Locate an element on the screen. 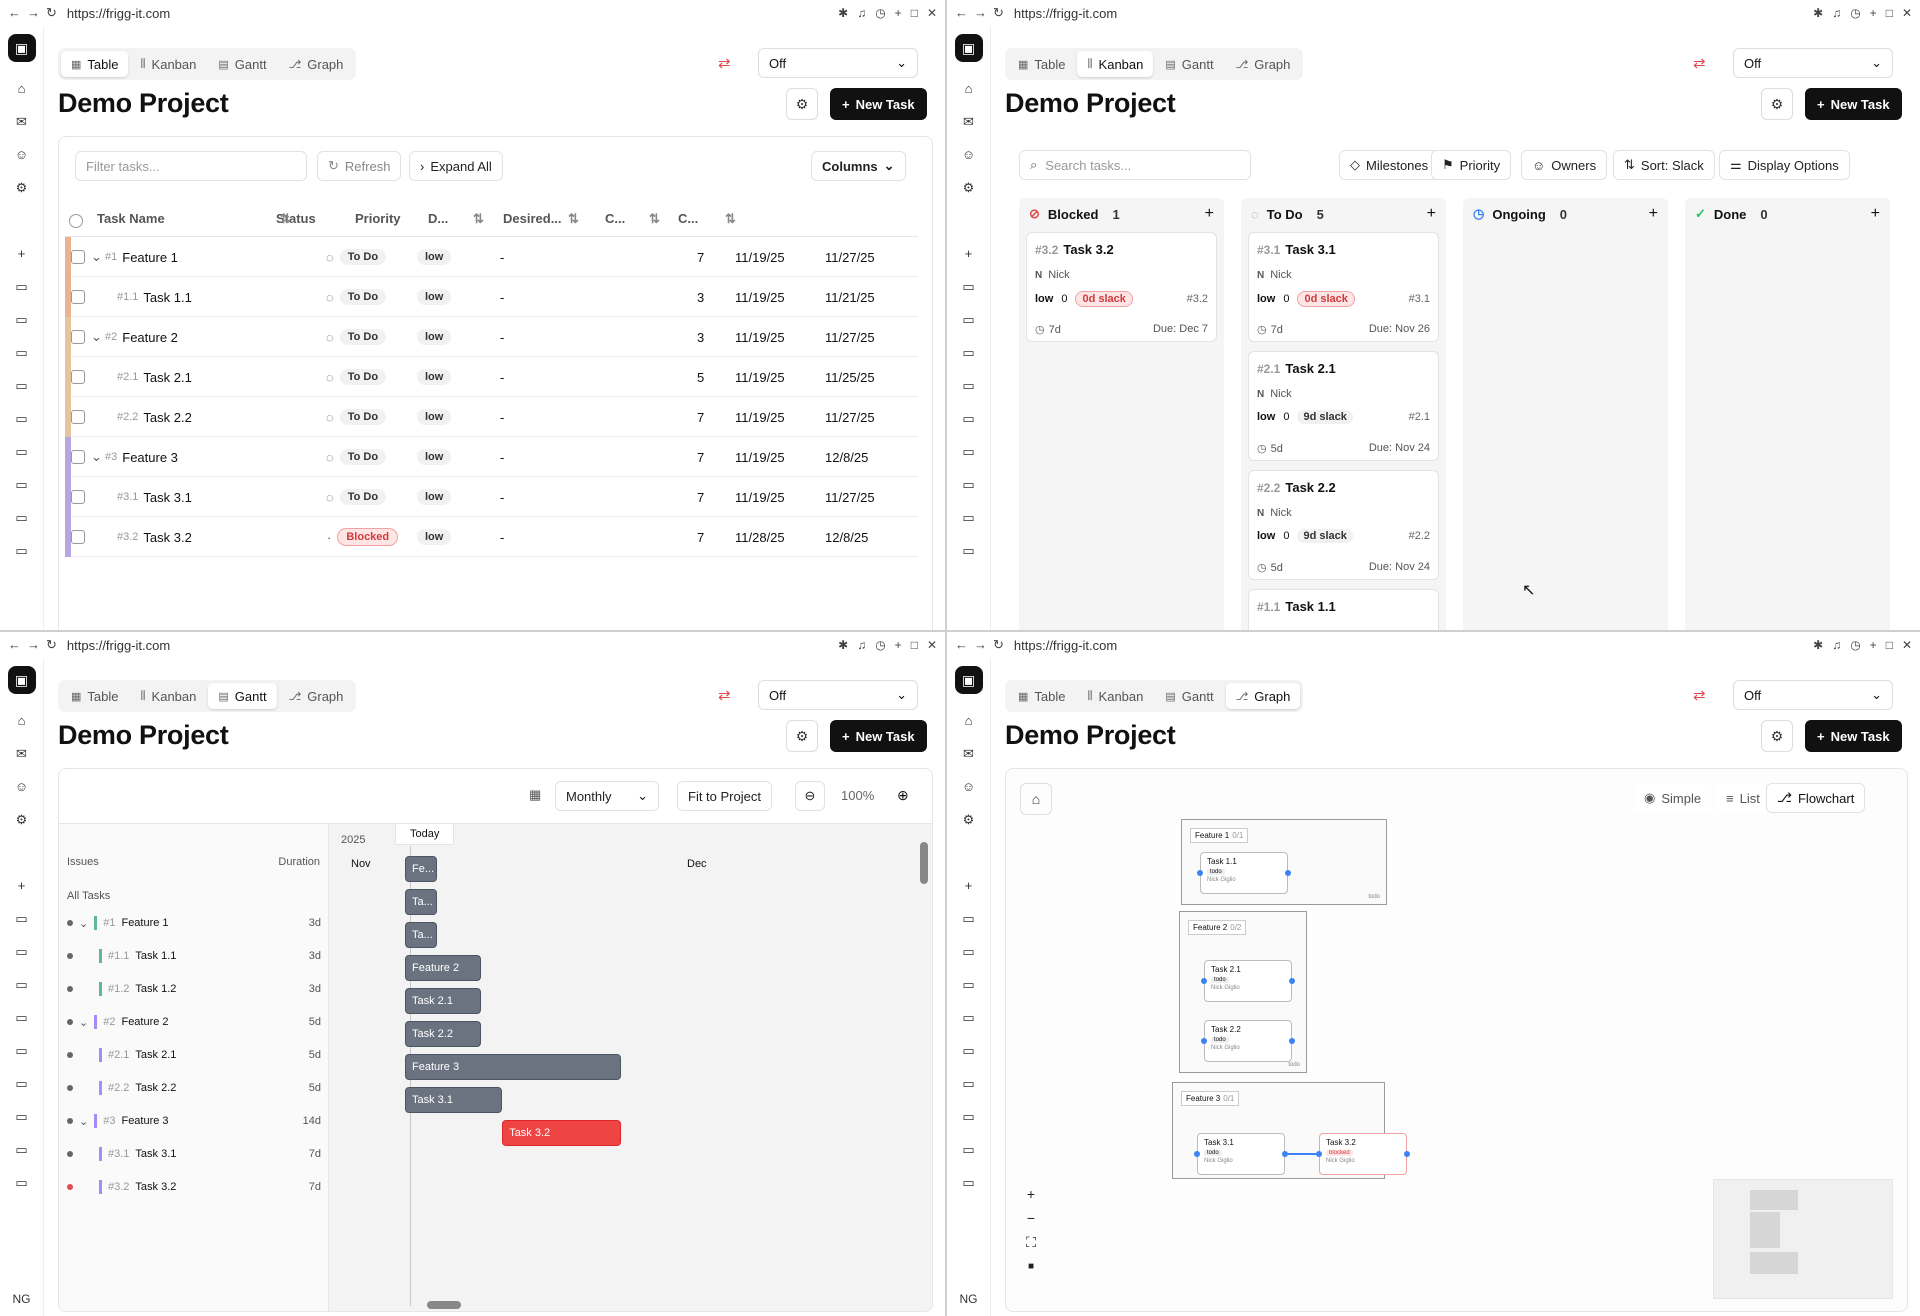 The height and width of the screenshot is (1316, 1920). milestones-button: ◇ Milestones is located at coordinates (1389, 165).